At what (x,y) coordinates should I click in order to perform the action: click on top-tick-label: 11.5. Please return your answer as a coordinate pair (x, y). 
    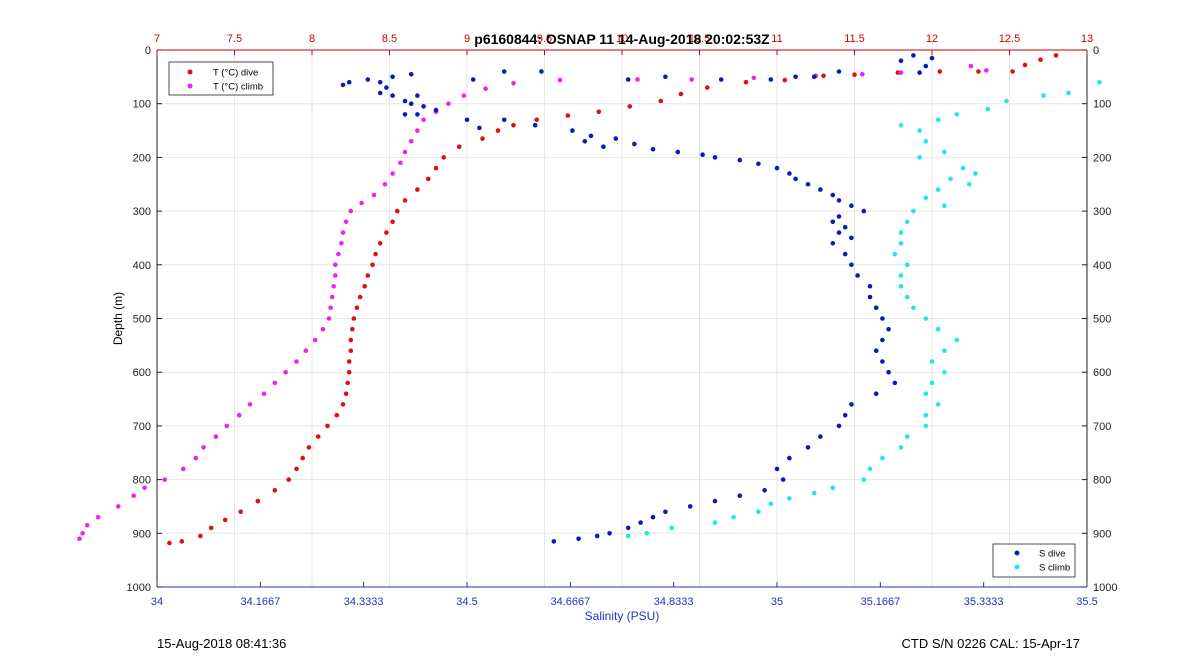
    Looking at the image, I should click on (854, 39).